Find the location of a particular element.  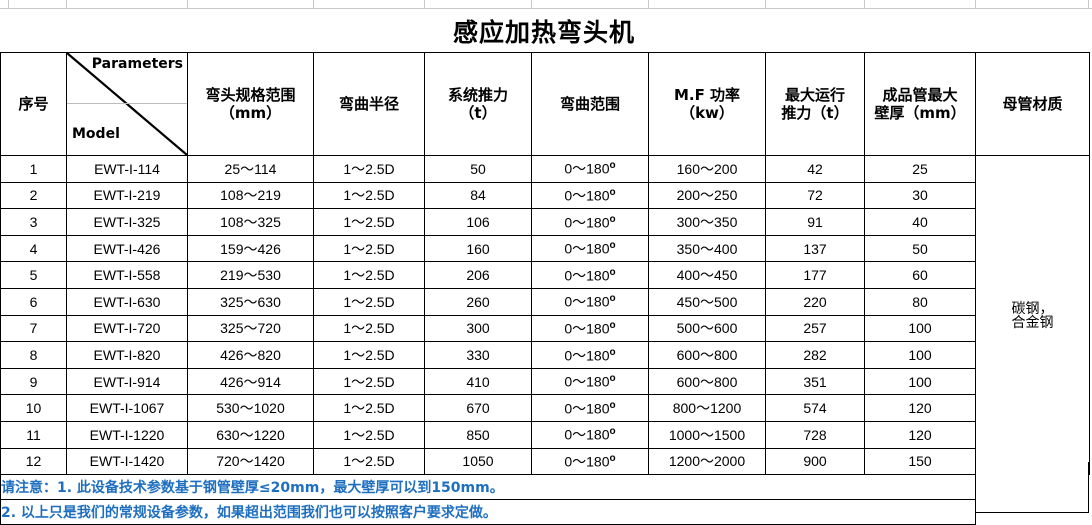

header-cell-maxthrust: 最大运行 推力（t） is located at coordinates (815, 104).